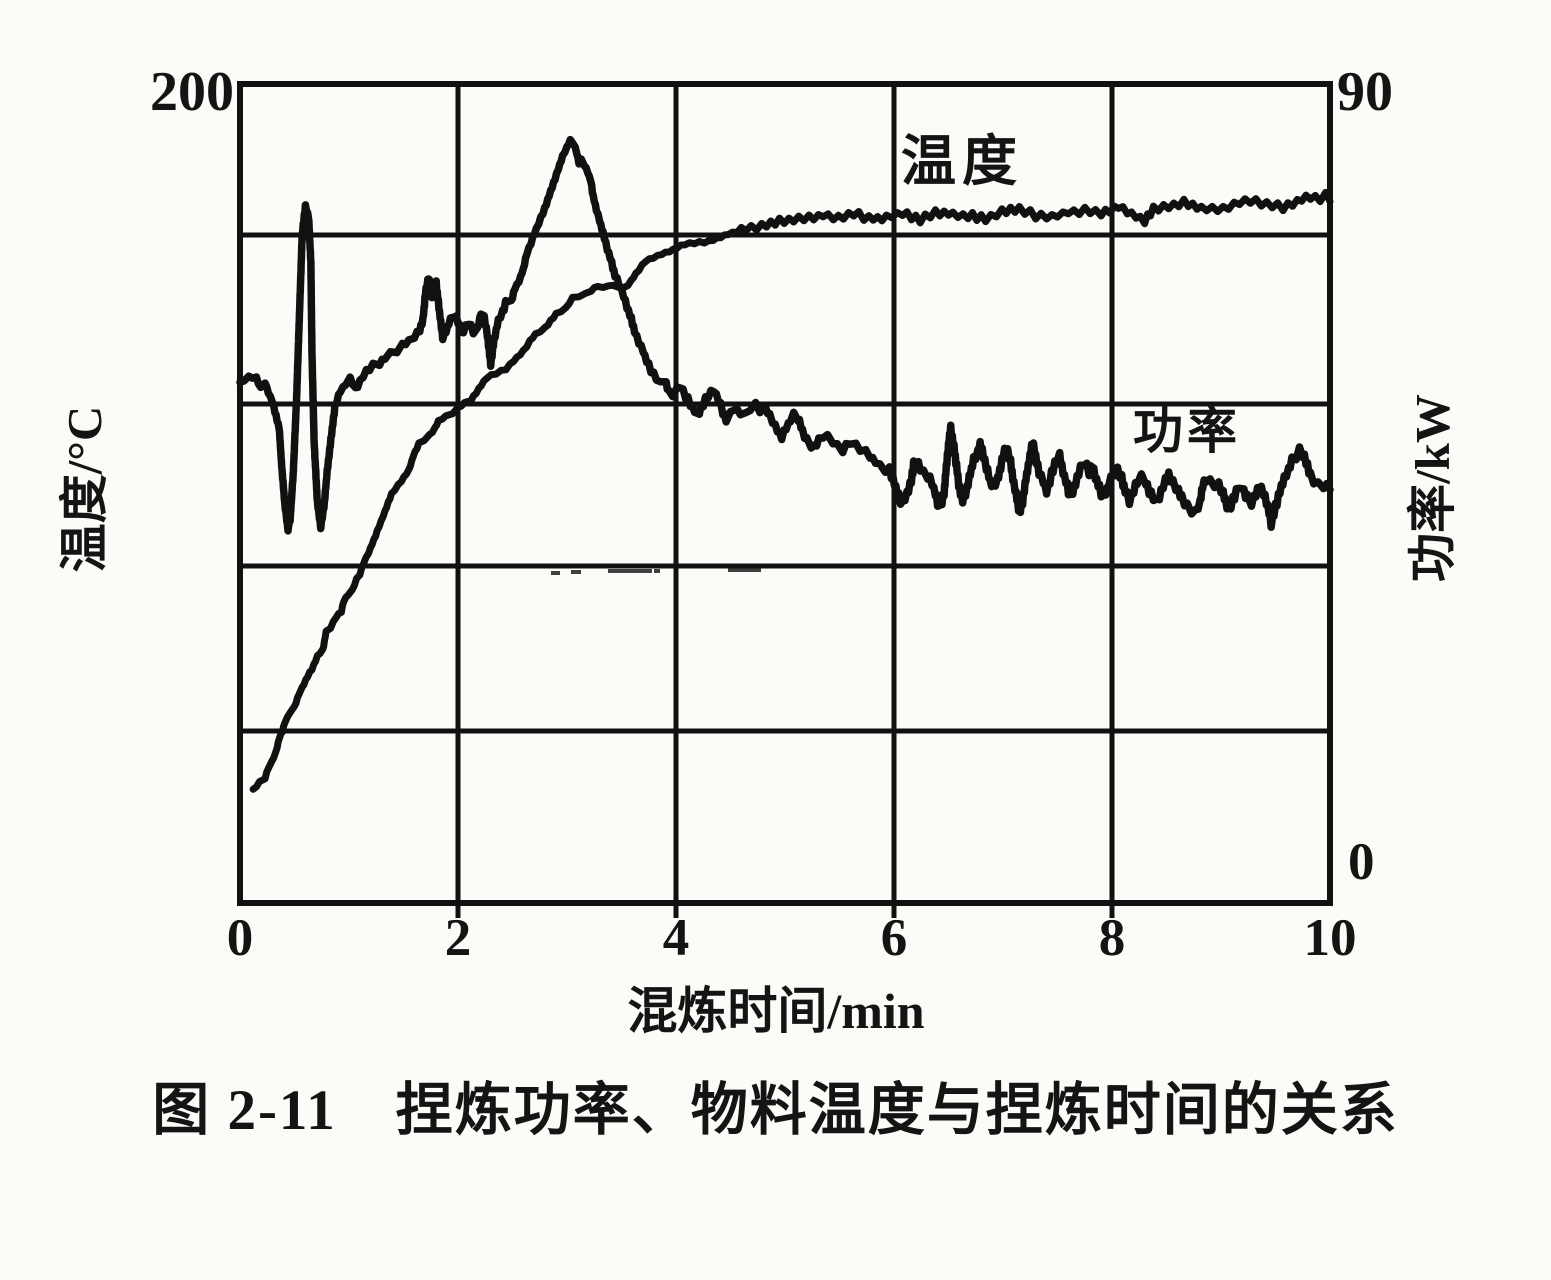  I want to click on x-tick-label-6: 6, so click(894, 938).